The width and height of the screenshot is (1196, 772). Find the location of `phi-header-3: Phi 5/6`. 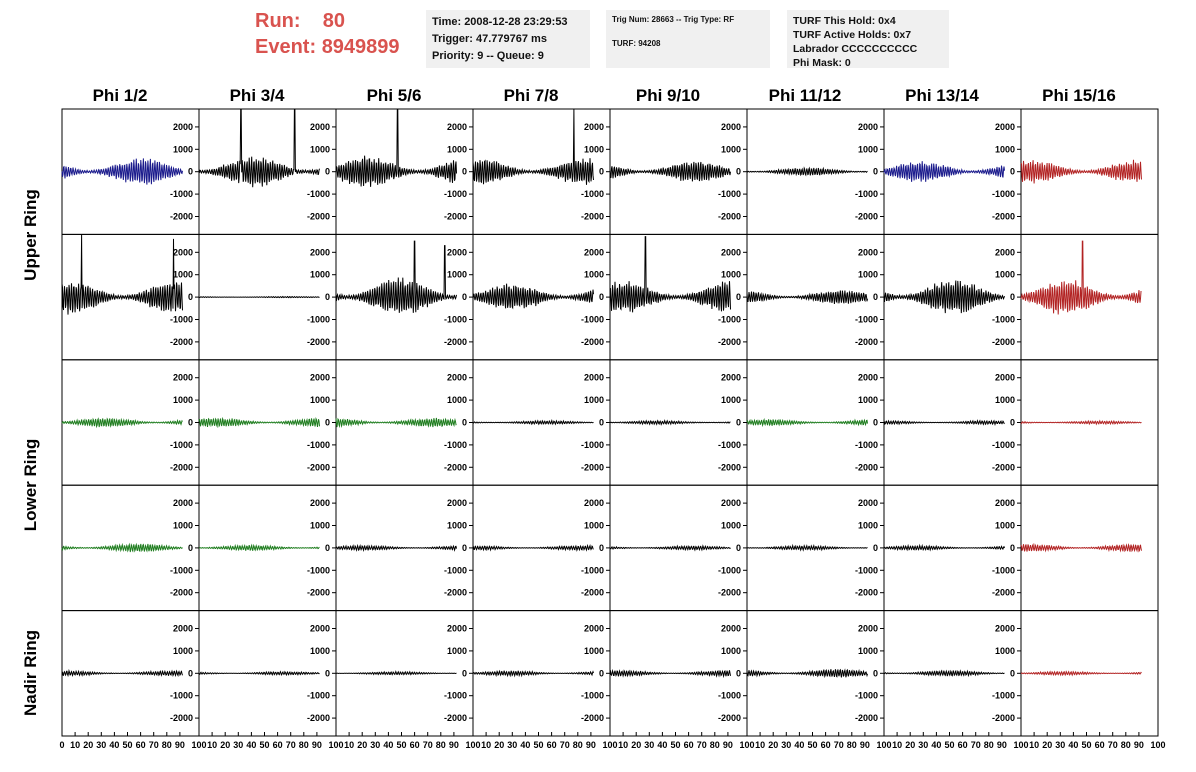

phi-header-3: Phi 5/6 is located at coordinates (394, 95).